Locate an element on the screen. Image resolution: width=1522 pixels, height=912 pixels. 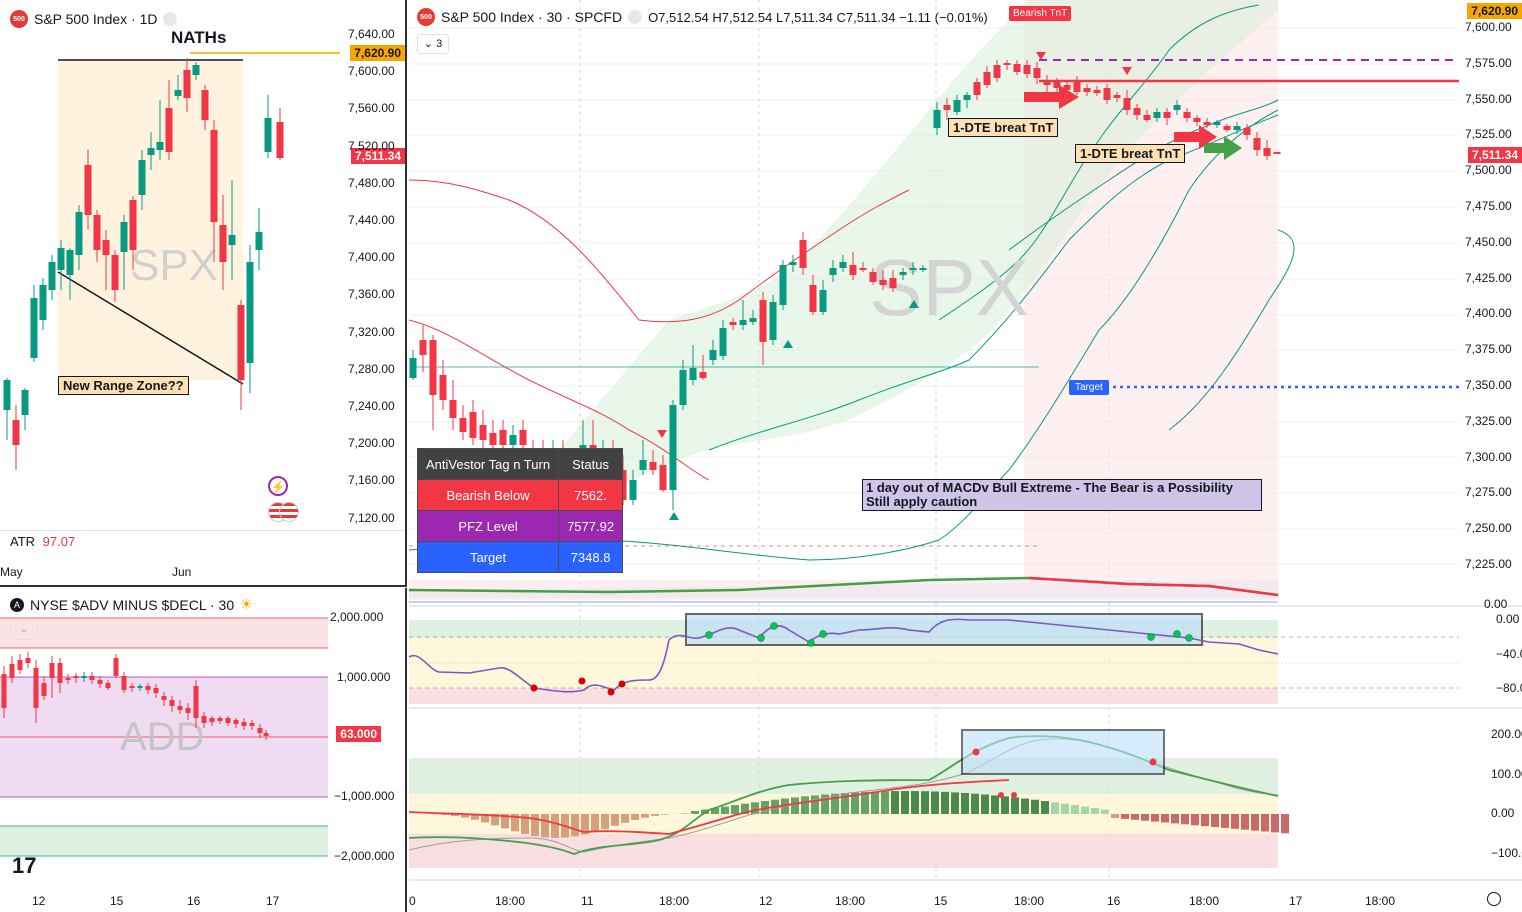
daily-chart-title: S&P 500 Index · 1D is located at coordinates (96, 19).